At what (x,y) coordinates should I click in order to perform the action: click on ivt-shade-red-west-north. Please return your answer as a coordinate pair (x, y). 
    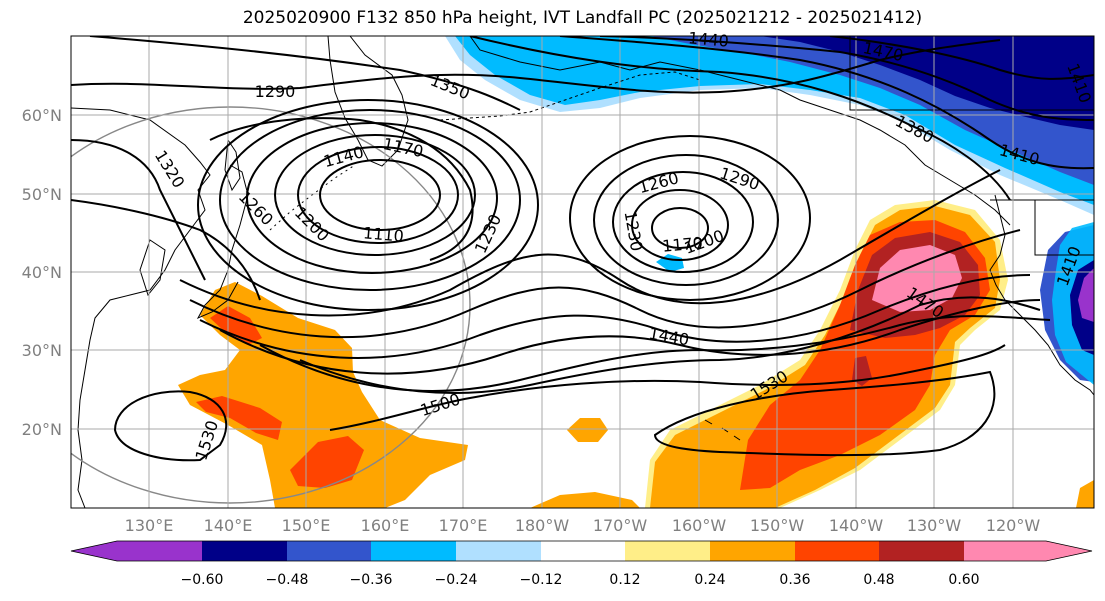
    Looking at the image, I should click on (236, 325).